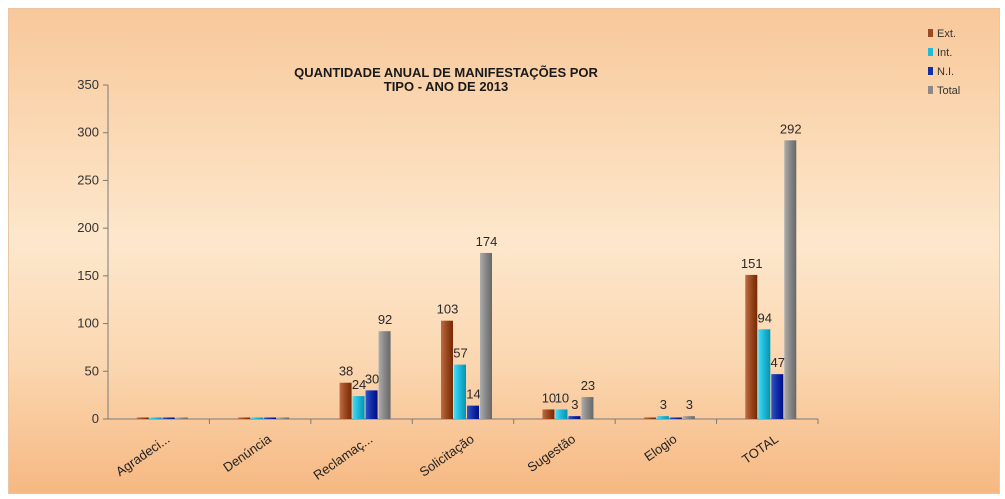 The width and height of the screenshot is (1005, 499). What do you see at coordinates (945, 72) in the screenshot?
I see `legend-label: N.I.` at bounding box center [945, 72].